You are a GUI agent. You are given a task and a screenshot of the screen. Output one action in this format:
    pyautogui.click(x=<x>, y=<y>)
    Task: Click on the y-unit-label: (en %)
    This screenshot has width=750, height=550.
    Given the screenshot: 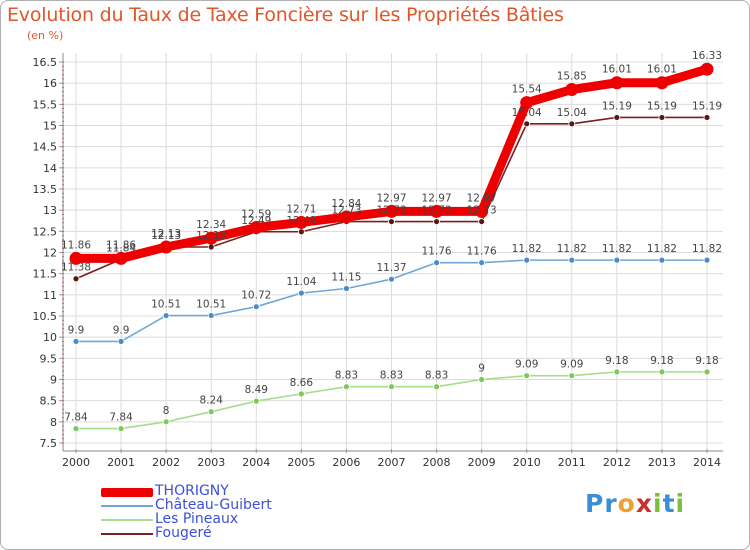 What is the action you would take?
    pyautogui.click(x=45, y=35)
    